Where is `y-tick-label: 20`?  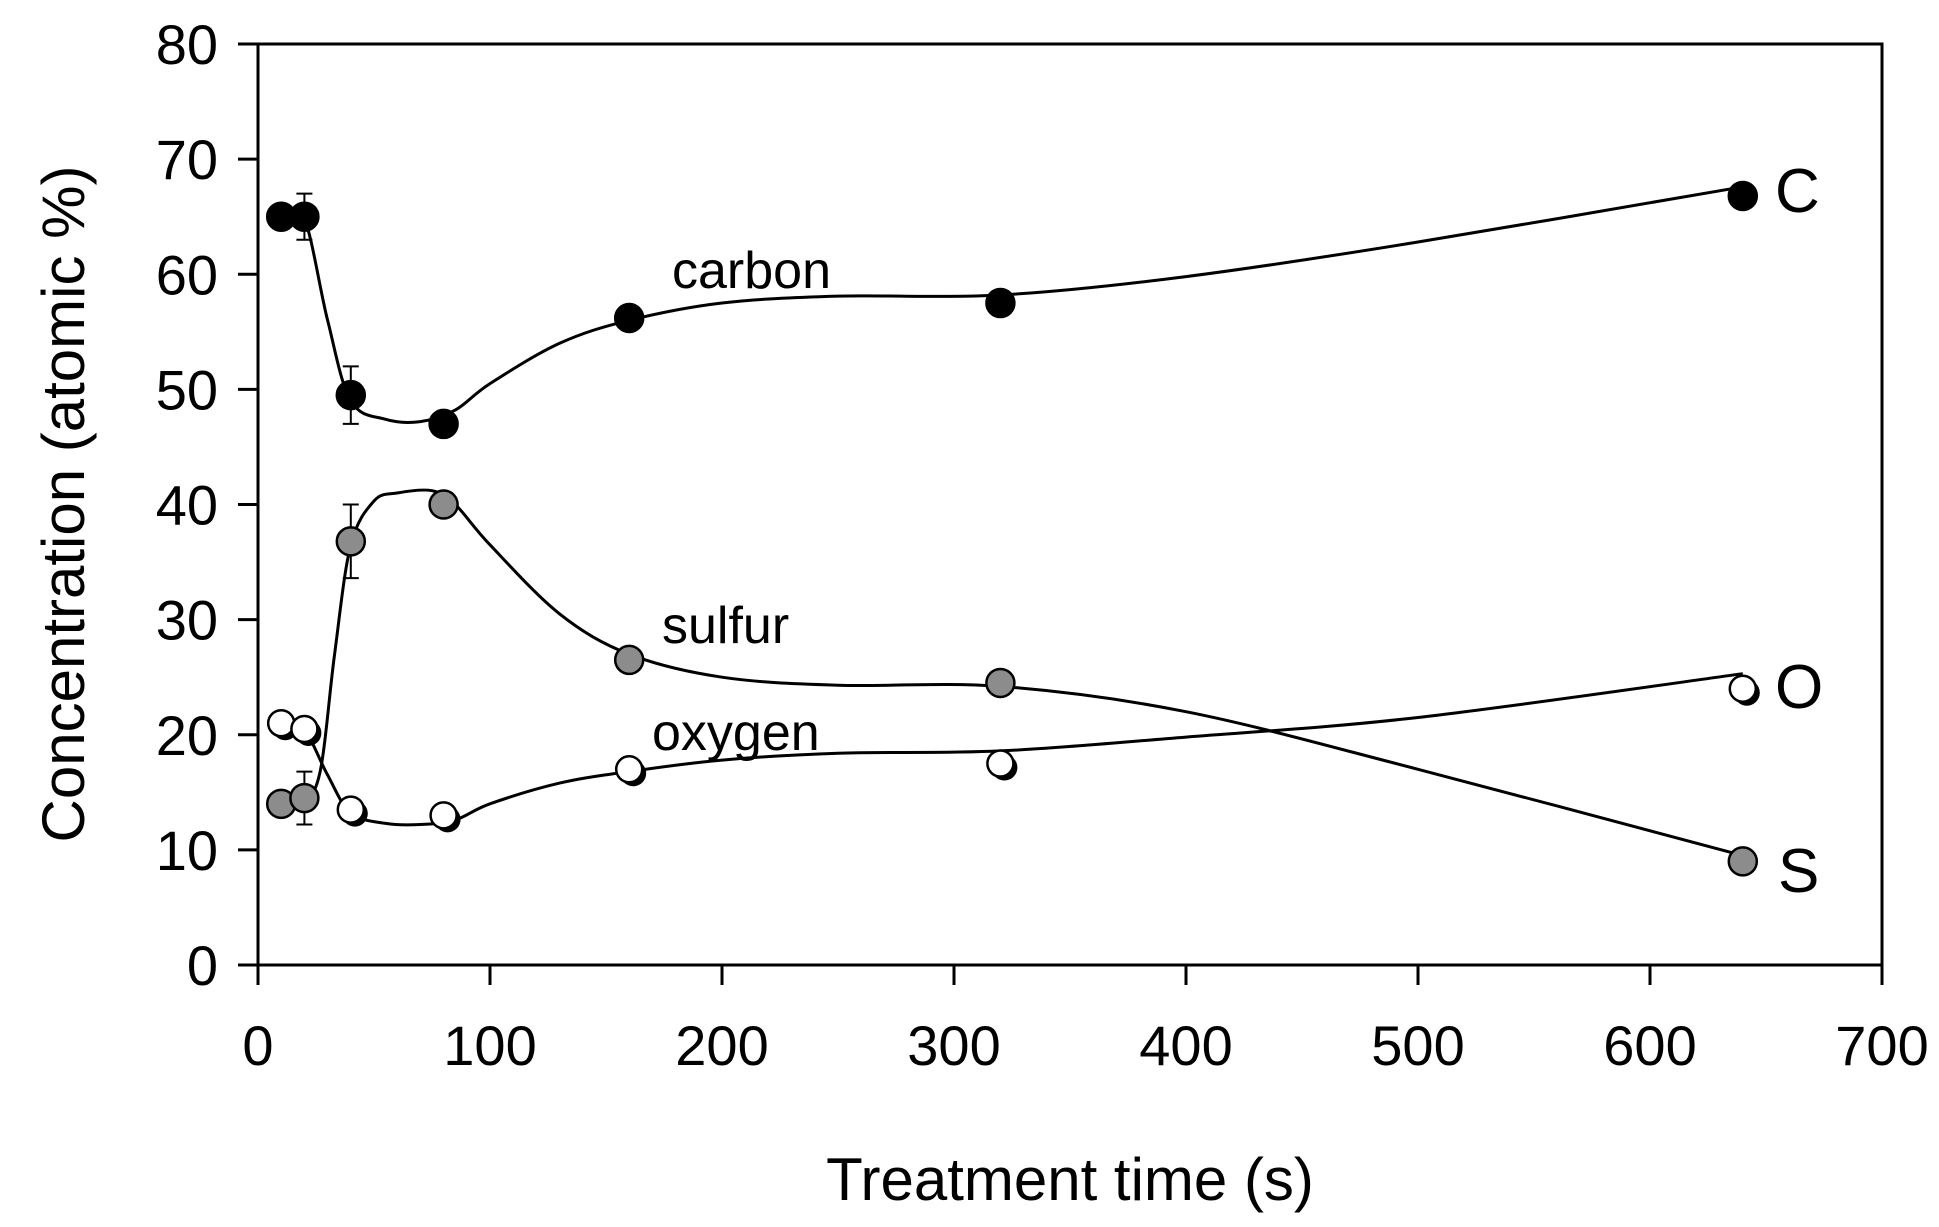 y-tick-label: 20 is located at coordinates (187, 735).